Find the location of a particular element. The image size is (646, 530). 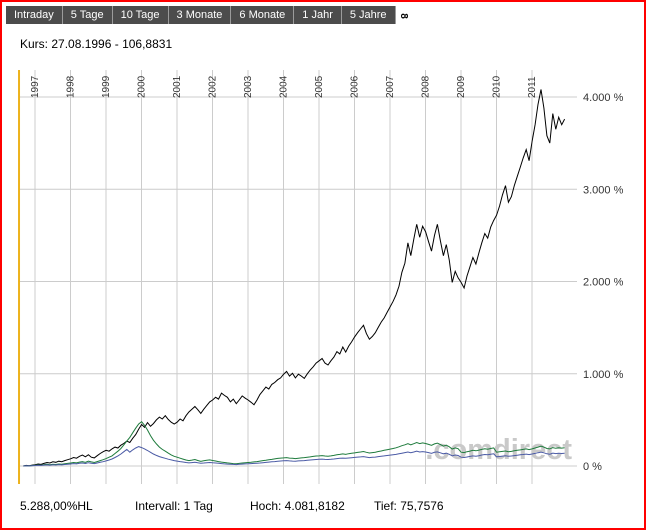

series-benchmark-green is located at coordinates (294, 444).